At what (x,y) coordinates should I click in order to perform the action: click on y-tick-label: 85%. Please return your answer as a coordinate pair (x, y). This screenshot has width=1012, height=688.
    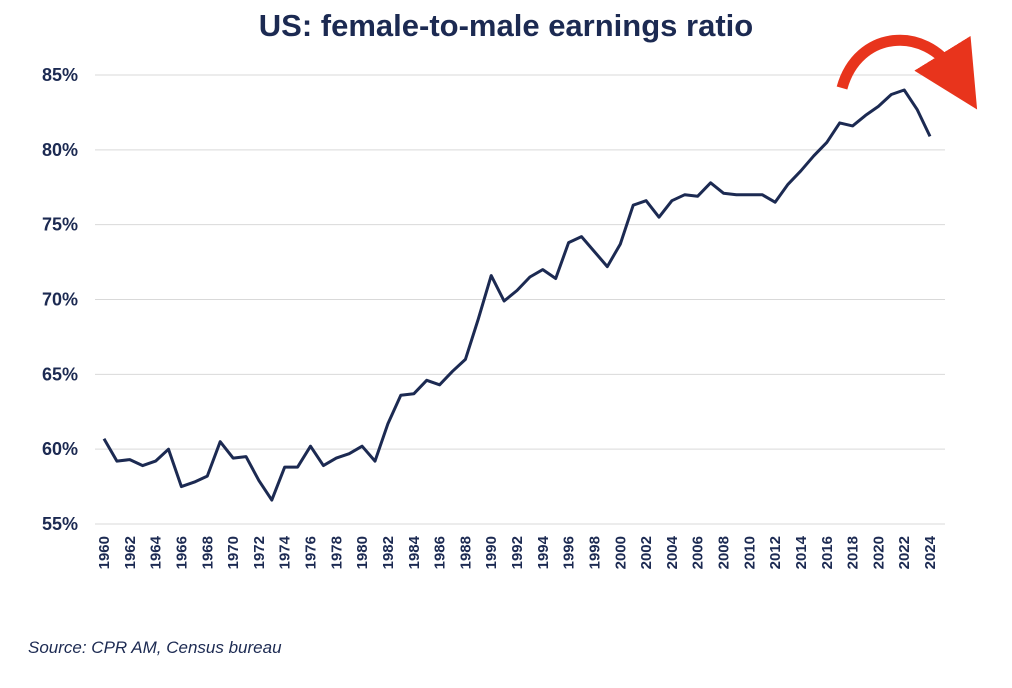
    Looking at the image, I should click on (60, 75).